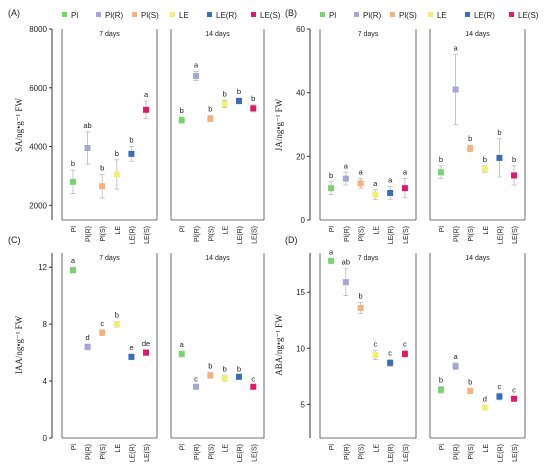  What do you see at coordinates (300, 292) in the screenshot?
I see `y-tick-label: 15` at bounding box center [300, 292].